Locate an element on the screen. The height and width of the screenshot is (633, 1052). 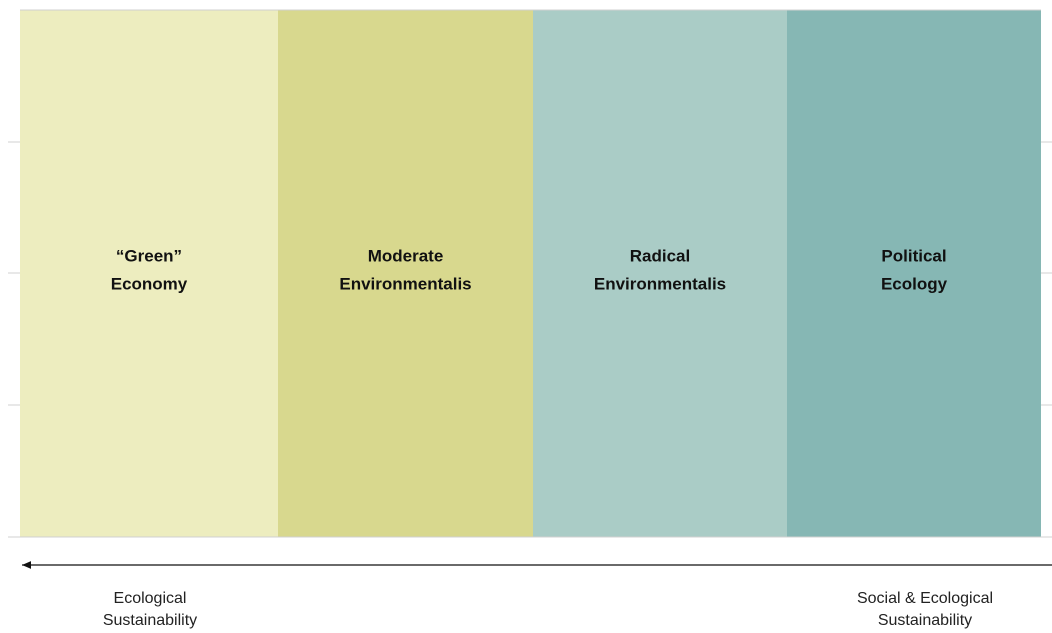
right-label: Sustainability is located at coordinates (925, 620).